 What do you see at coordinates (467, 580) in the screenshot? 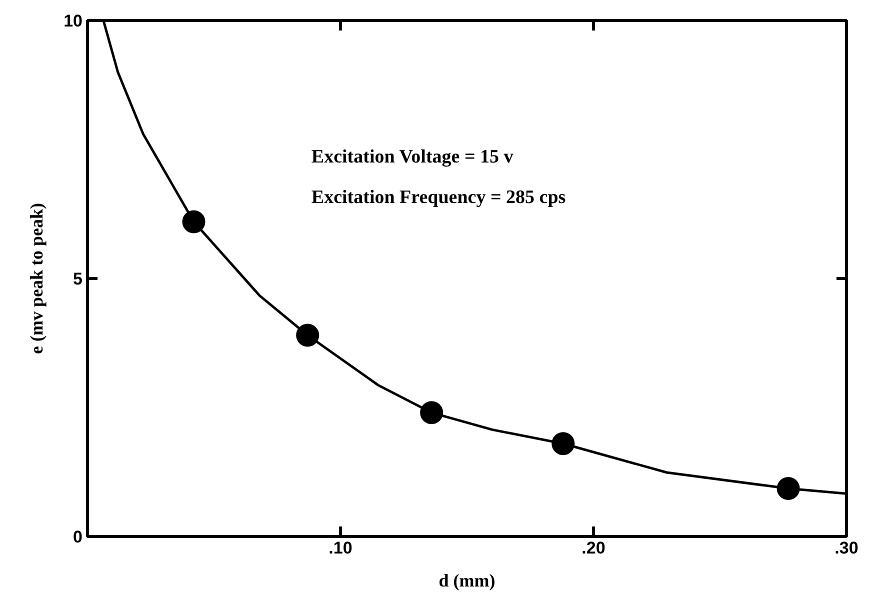
I see `x-axis-title: d (mm)` at bounding box center [467, 580].